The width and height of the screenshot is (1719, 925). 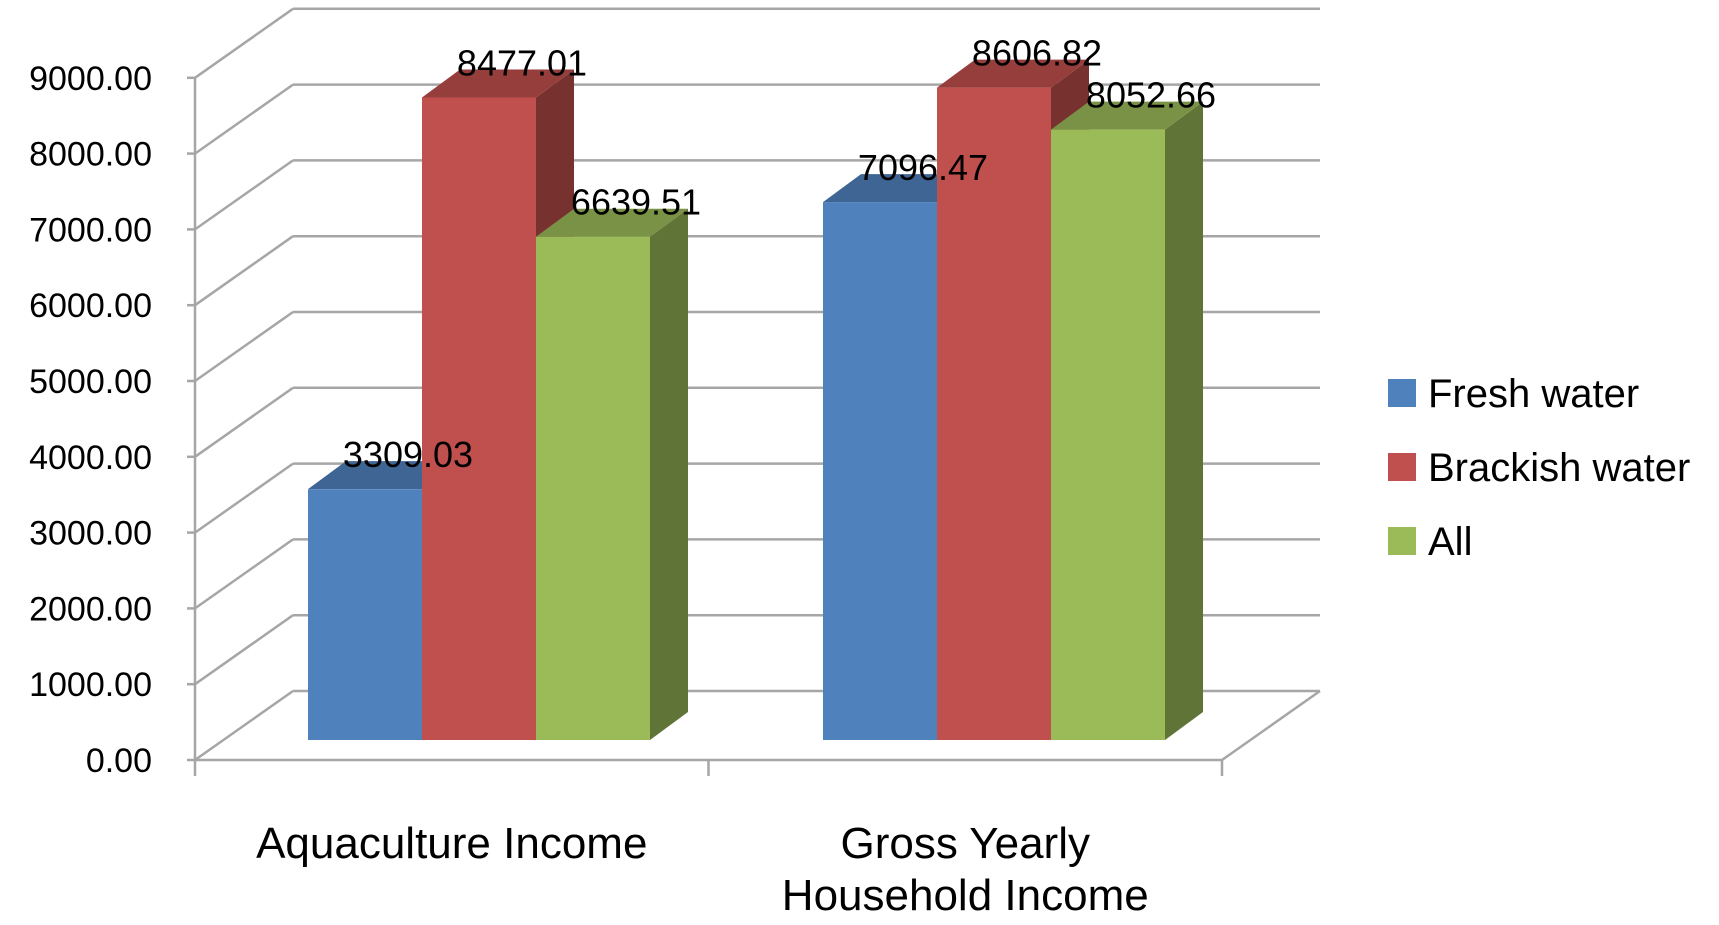 I want to click on floor-edge, so click(x=1271, y=725).